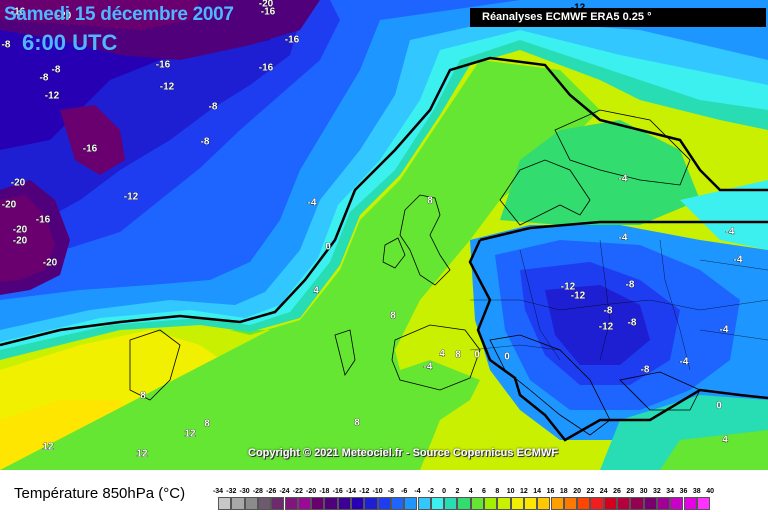 The width and height of the screenshot is (768, 512). What do you see at coordinates (257, 491) in the screenshot?
I see `legend-tick: -28` at bounding box center [257, 491].